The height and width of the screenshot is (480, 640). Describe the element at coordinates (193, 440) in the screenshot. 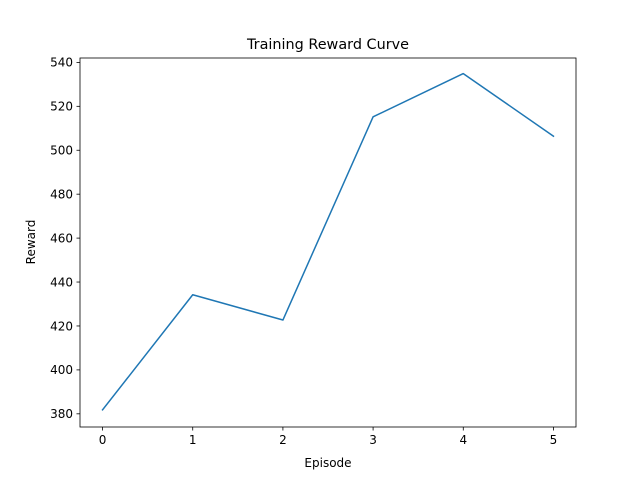

I see `x-tick-label: 1` at that location.